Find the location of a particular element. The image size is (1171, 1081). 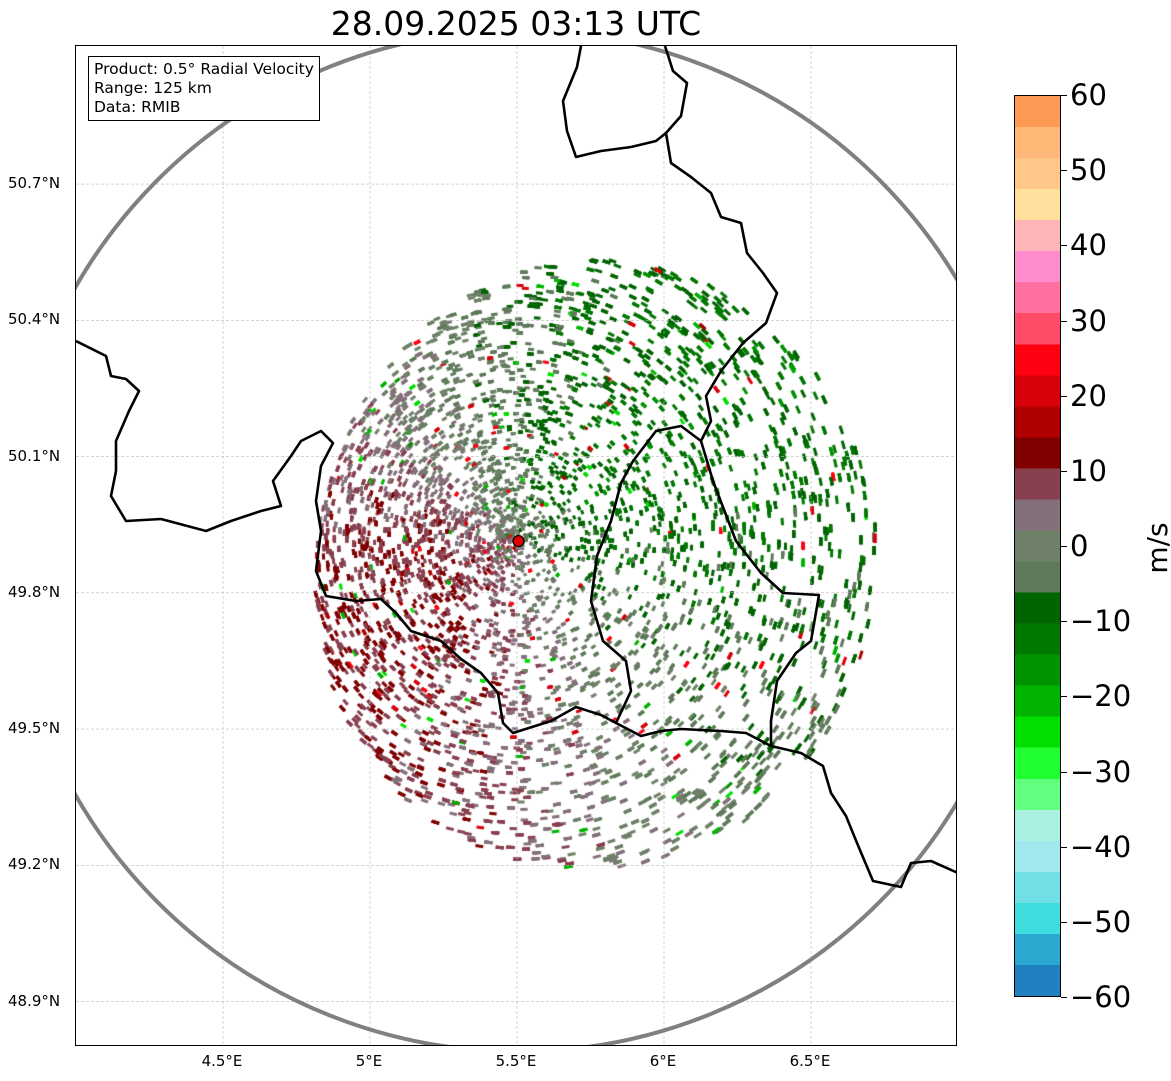

colorbar-tick-label: 60 is located at coordinates (1088, 95).